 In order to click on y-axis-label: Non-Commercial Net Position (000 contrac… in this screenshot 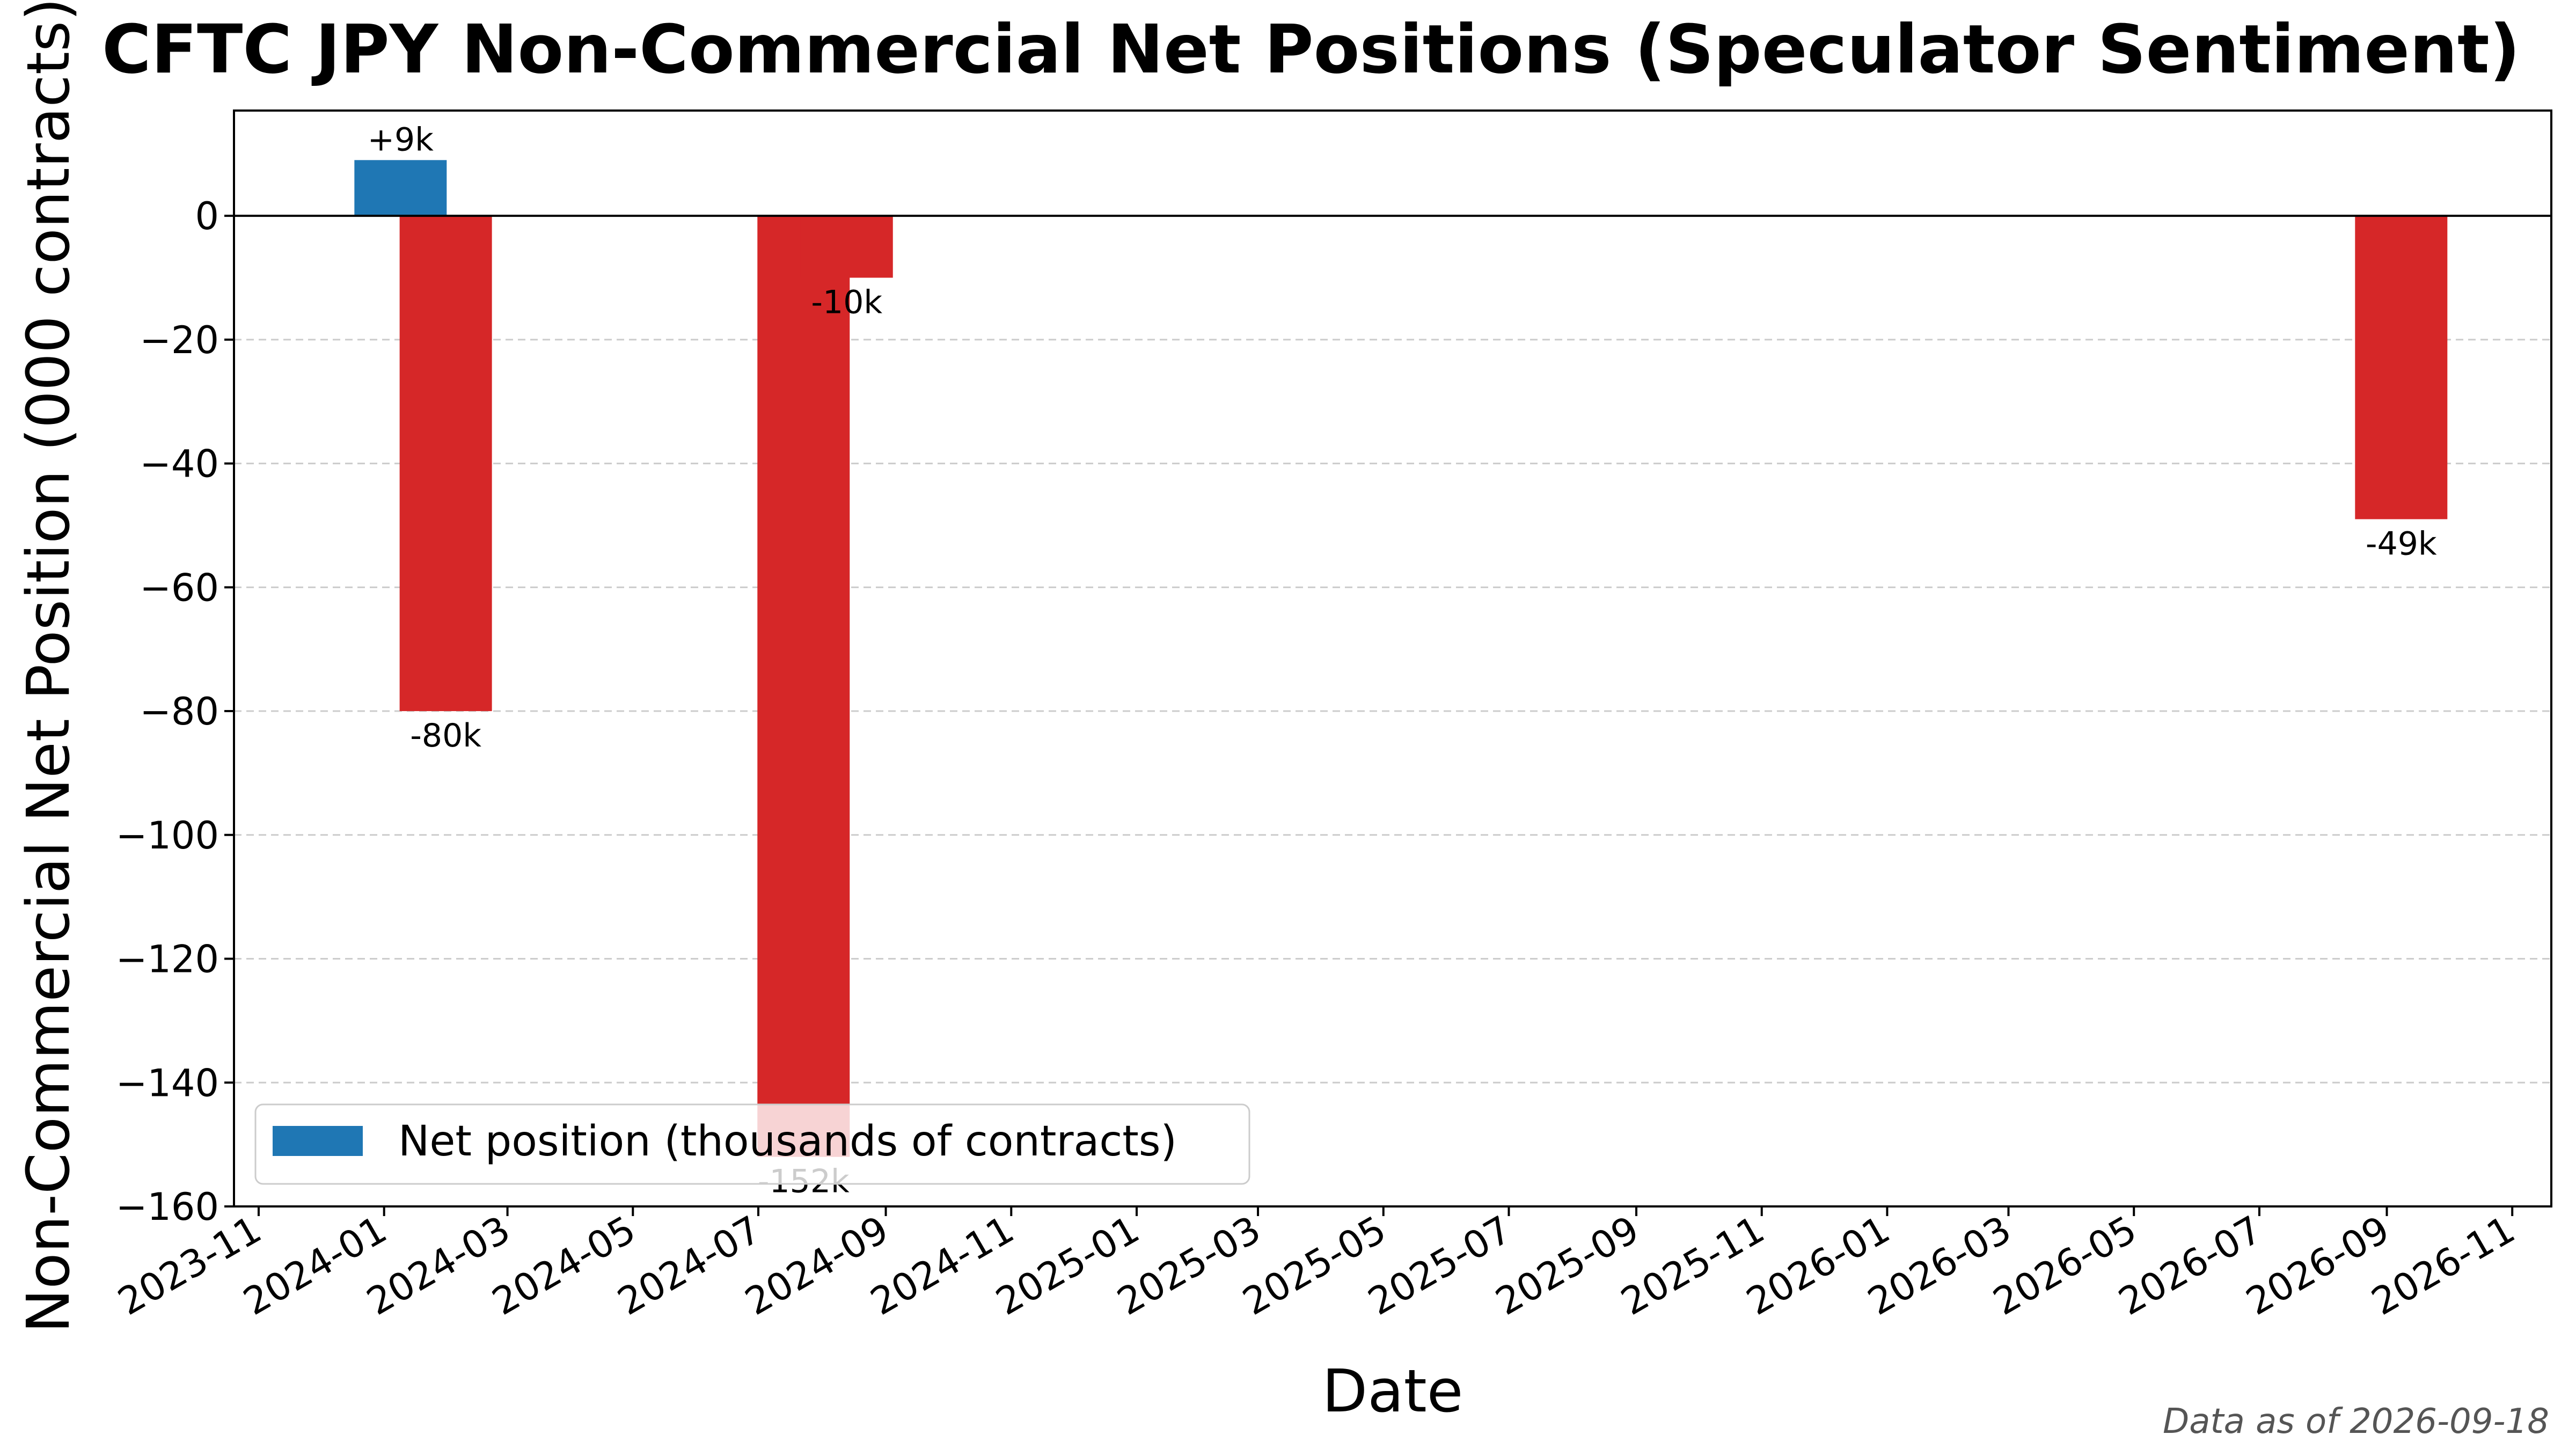, I will do `click(48, 666)`.